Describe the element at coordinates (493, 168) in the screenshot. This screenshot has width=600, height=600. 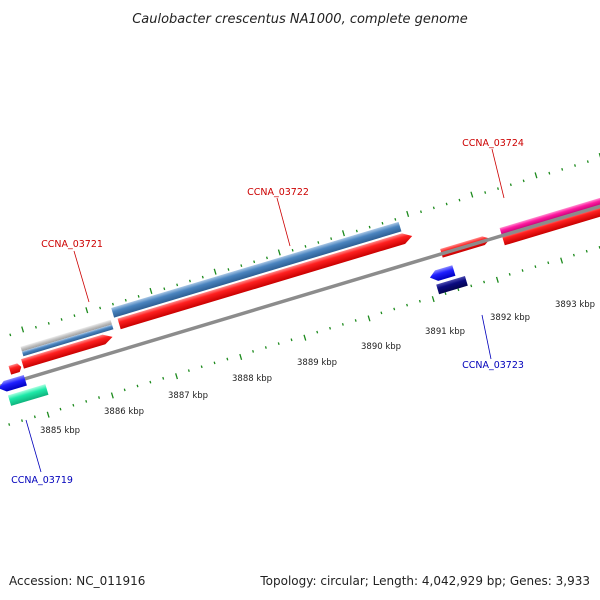
I see `gene-label-ccna-03724: CCNA_03724` at that location.